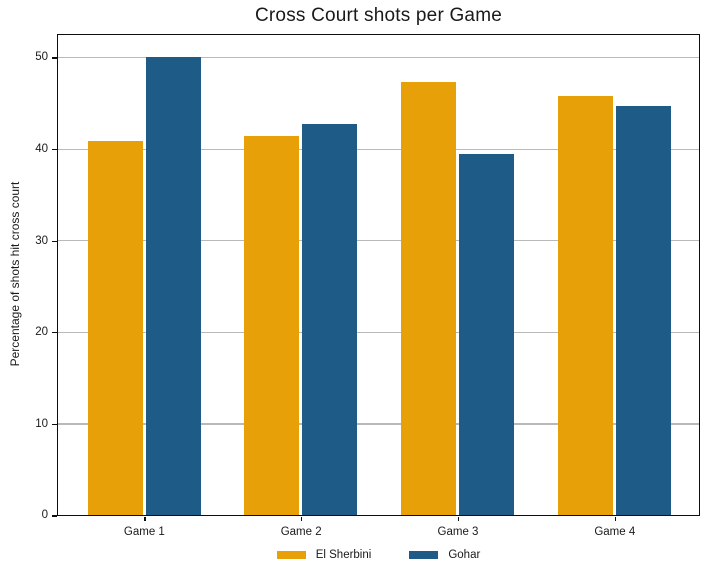  What do you see at coordinates (343, 555) in the screenshot?
I see `legend-label-el-sherbini: El Sherbini` at bounding box center [343, 555].